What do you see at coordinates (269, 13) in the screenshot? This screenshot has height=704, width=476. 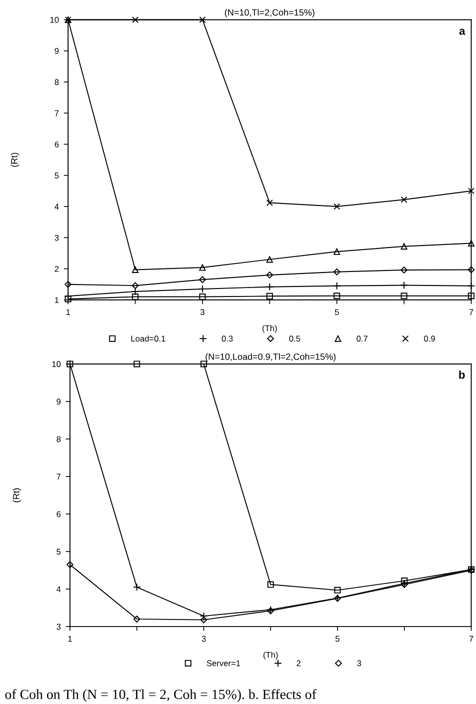 I see `chart-title: (N=10,Tl=2,Coh=15%)` at bounding box center [269, 13].